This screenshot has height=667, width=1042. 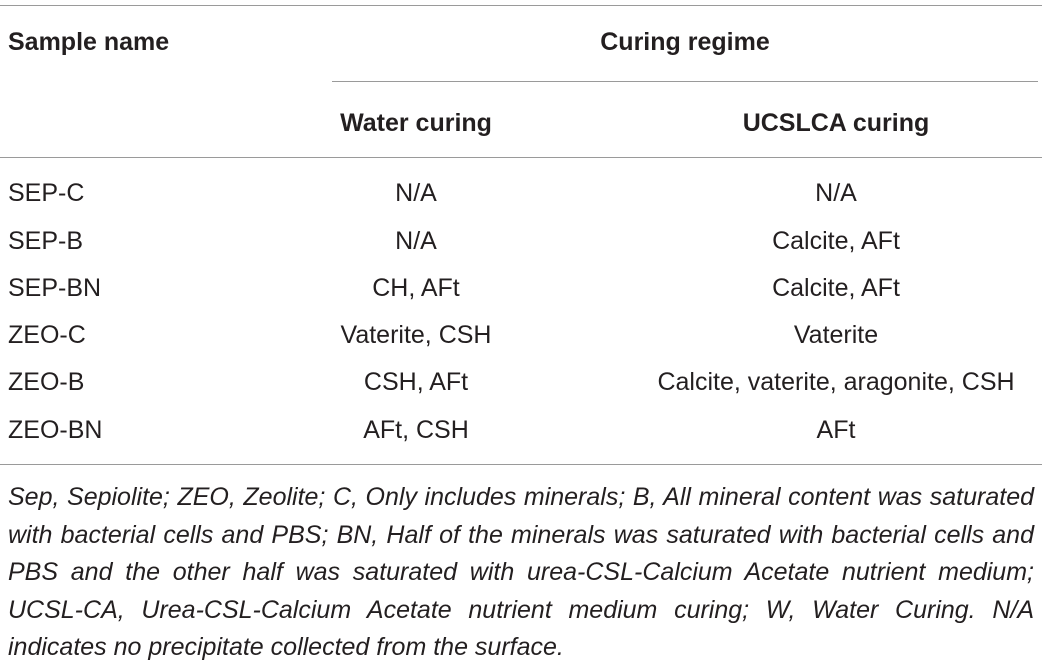 I want to click on header-curing-regime: Curing regime, so click(x=685, y=42).